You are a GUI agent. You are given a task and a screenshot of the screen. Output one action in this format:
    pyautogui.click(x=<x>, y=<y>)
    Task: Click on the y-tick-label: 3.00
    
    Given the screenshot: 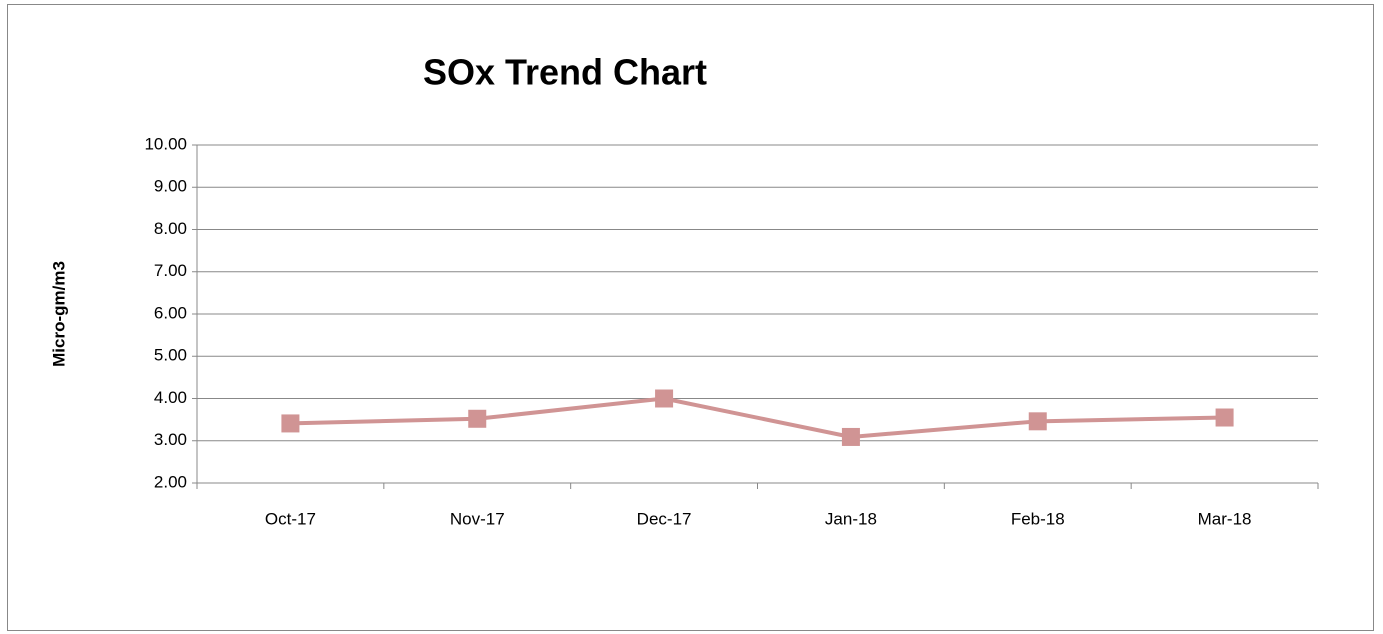 What is the action you would take?
    pyautogui.click(x=170, y=439)
    